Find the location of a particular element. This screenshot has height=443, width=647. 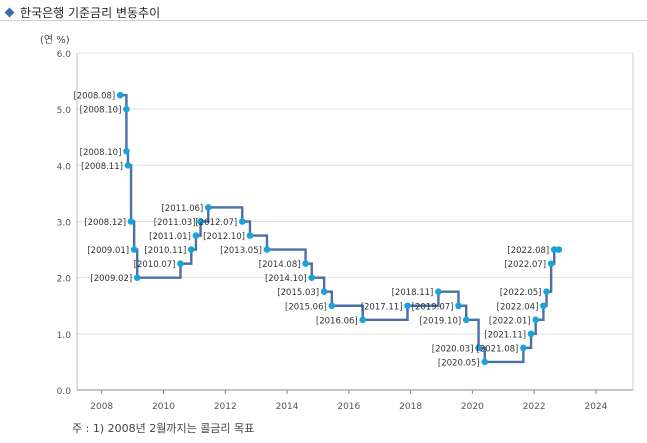

data-point-label: [2021.08] is located at coordinates (498, 349).